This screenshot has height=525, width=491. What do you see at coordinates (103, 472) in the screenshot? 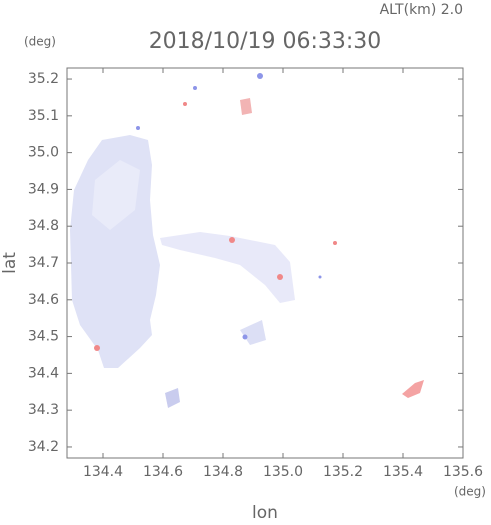
I see `x-tick-label: 134.4` at bounding box center [103, 472].